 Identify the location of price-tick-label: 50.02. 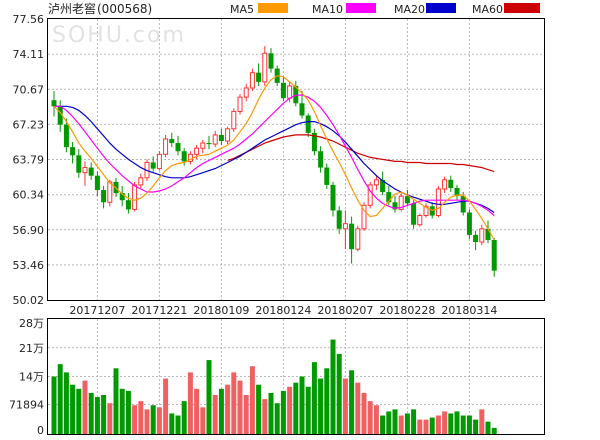
(29, 300).